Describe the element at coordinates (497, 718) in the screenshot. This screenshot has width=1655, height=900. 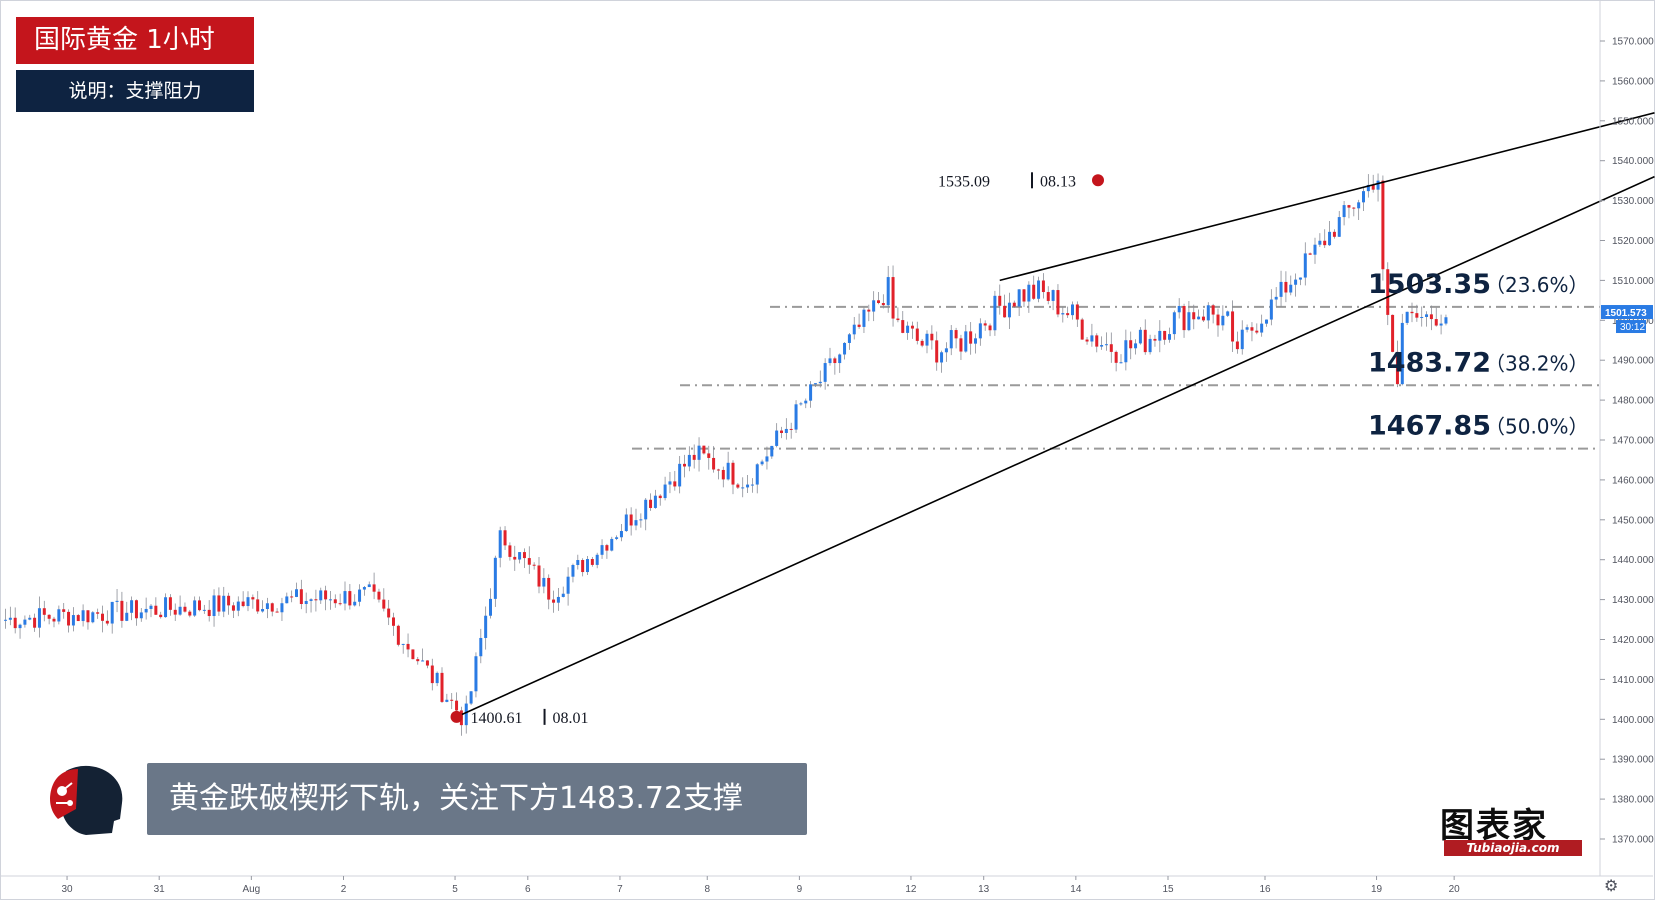
I see `low-price-label: 1400.61` at that location.